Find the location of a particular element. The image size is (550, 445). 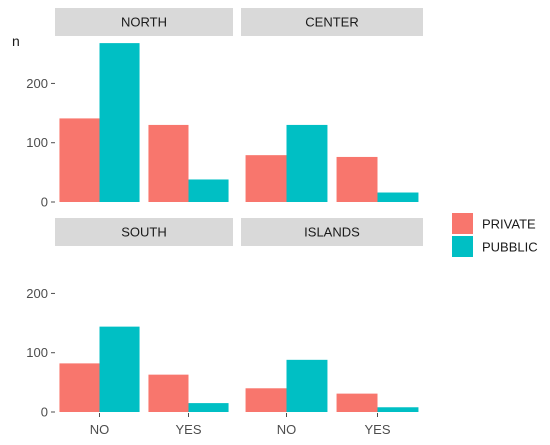

legend-key-private is located at coordinates (462, 223).